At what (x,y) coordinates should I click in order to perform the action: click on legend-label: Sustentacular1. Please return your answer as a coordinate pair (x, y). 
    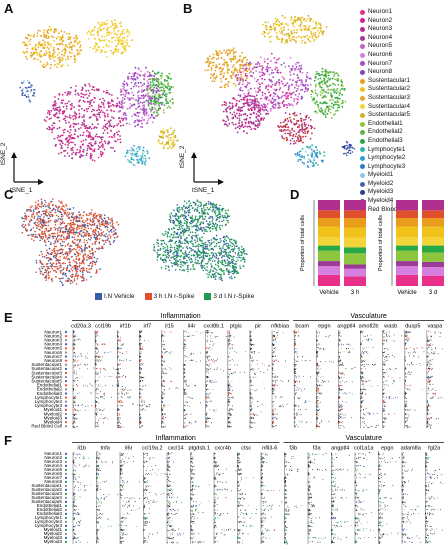
    Looking at the image, I should click on (389, 80).